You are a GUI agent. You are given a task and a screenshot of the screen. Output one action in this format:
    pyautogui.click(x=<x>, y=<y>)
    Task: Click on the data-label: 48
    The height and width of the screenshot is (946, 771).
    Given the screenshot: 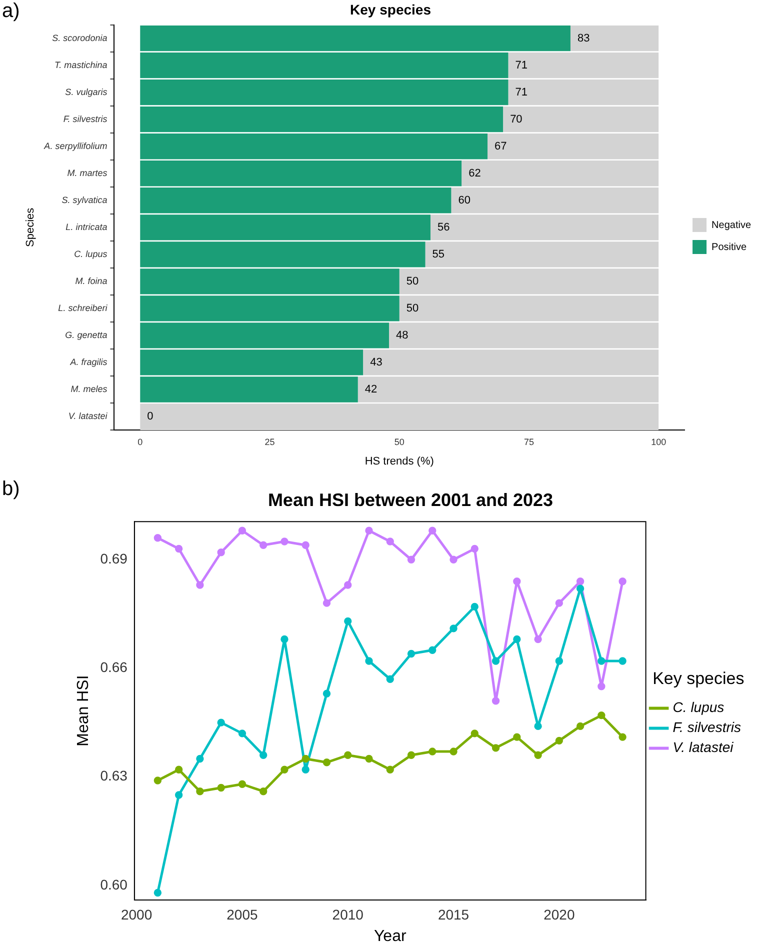 What is the action you would take?
    pyautogui.click(x=402, y=335)
    